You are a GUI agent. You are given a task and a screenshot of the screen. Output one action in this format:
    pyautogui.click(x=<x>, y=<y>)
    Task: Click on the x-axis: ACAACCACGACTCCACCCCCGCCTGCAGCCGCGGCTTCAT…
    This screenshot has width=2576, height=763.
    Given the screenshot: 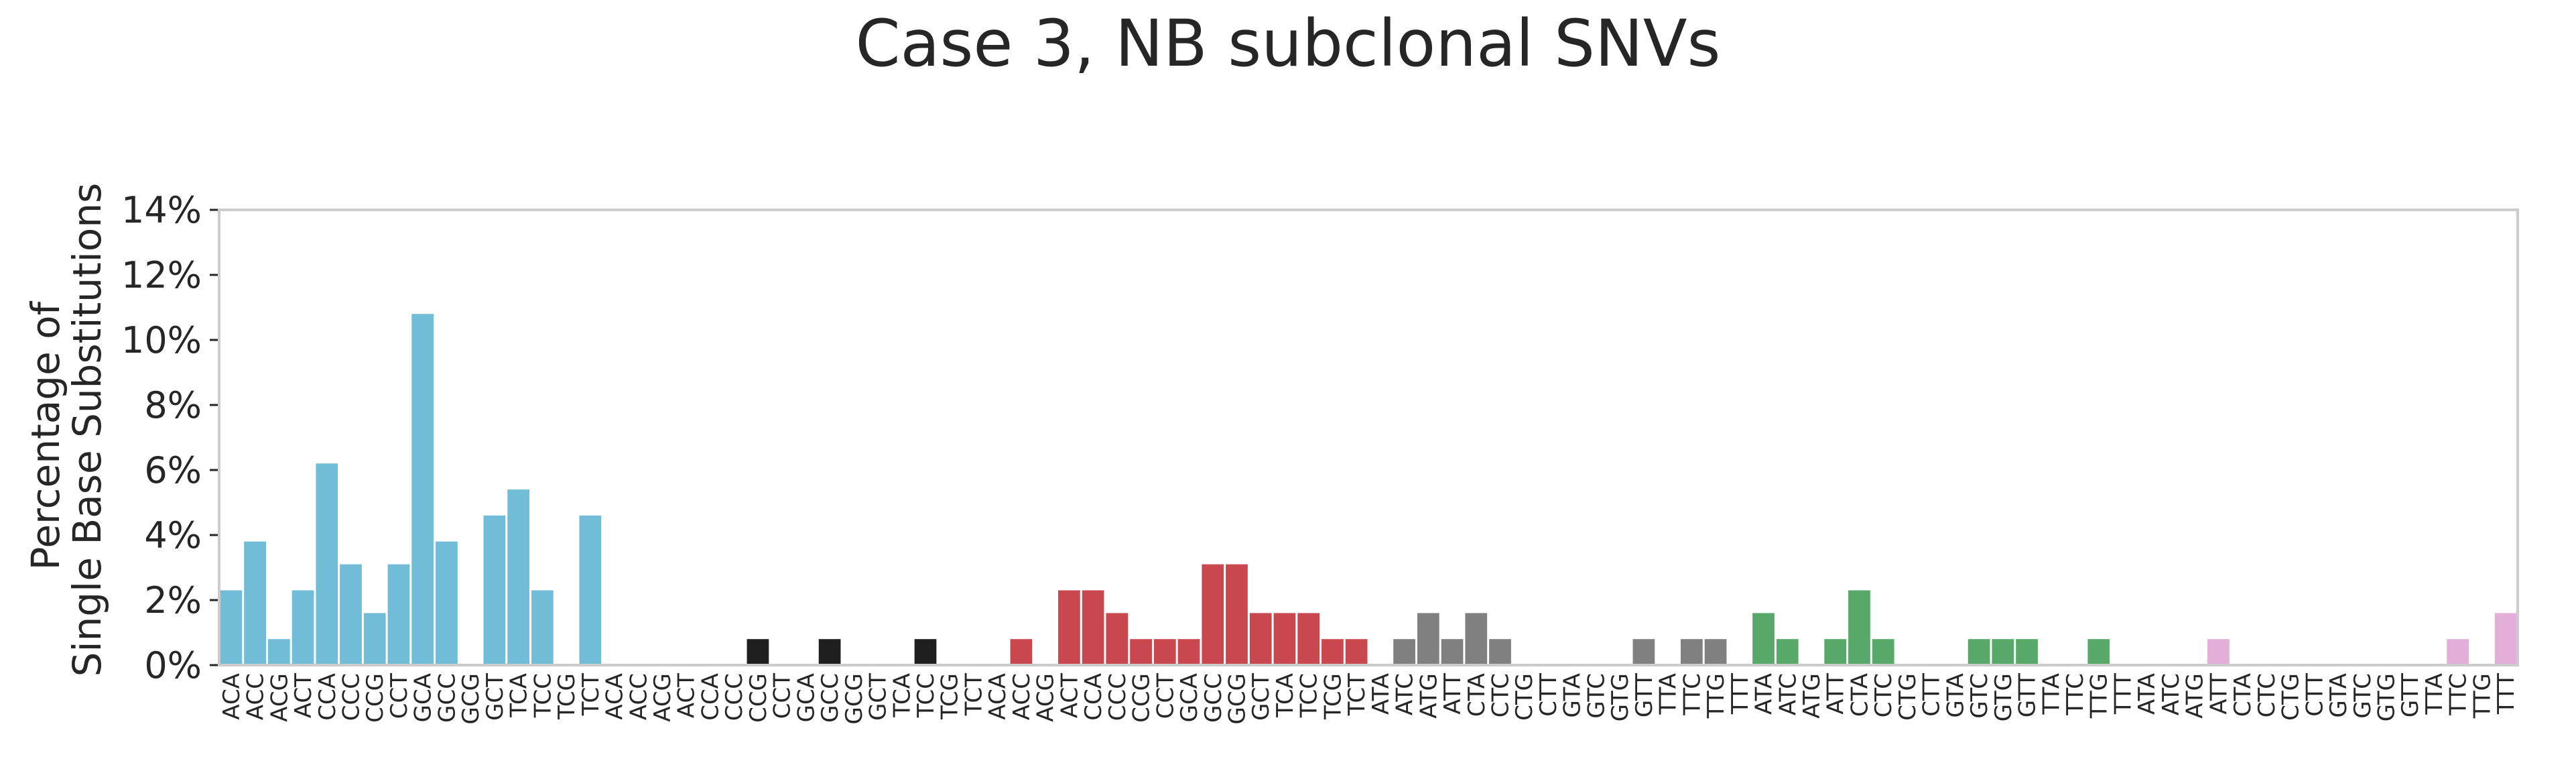 What is the action you would take?
    pyautogui.click(x=1369, y=699)
    